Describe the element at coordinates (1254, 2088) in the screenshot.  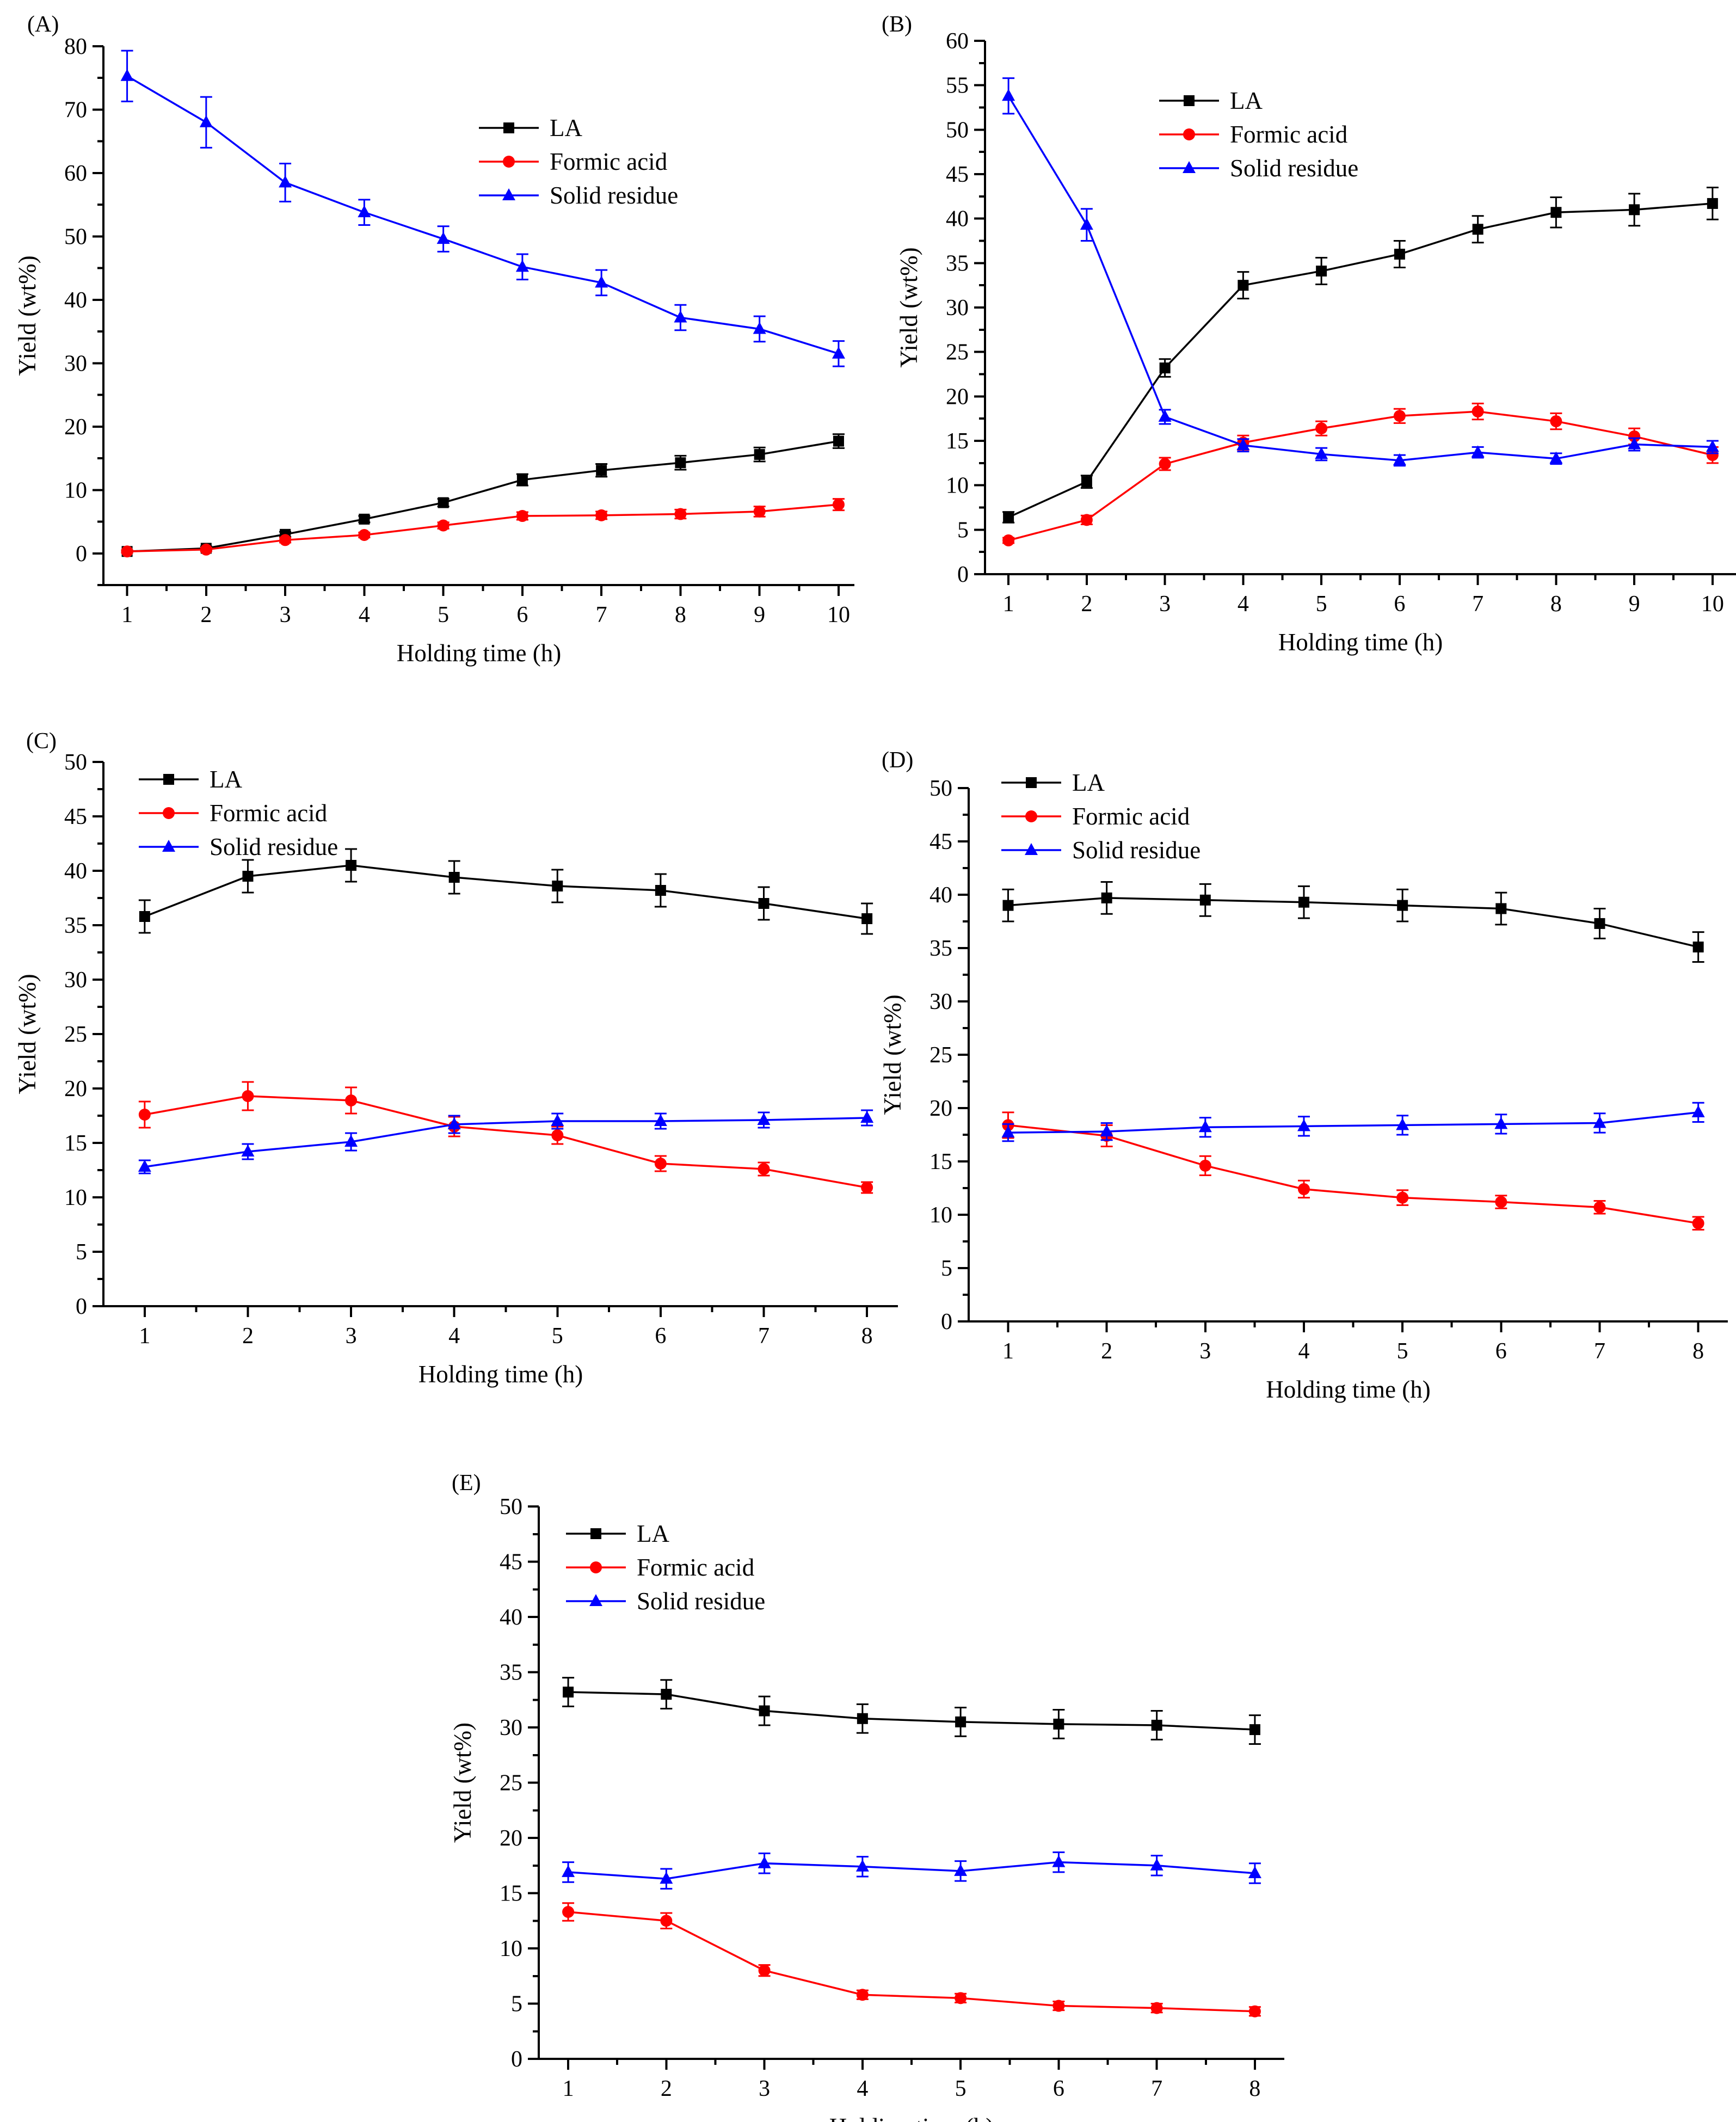
I see `x-tick-label: 8` at that location.